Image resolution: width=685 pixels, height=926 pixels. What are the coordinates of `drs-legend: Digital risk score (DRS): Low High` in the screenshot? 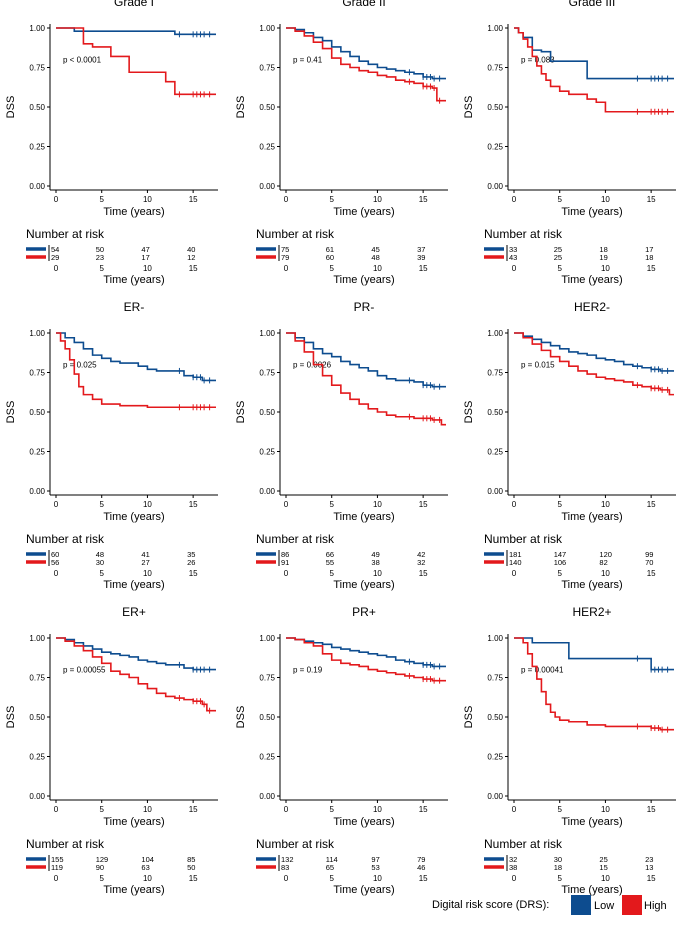 It's located at (342, 908).